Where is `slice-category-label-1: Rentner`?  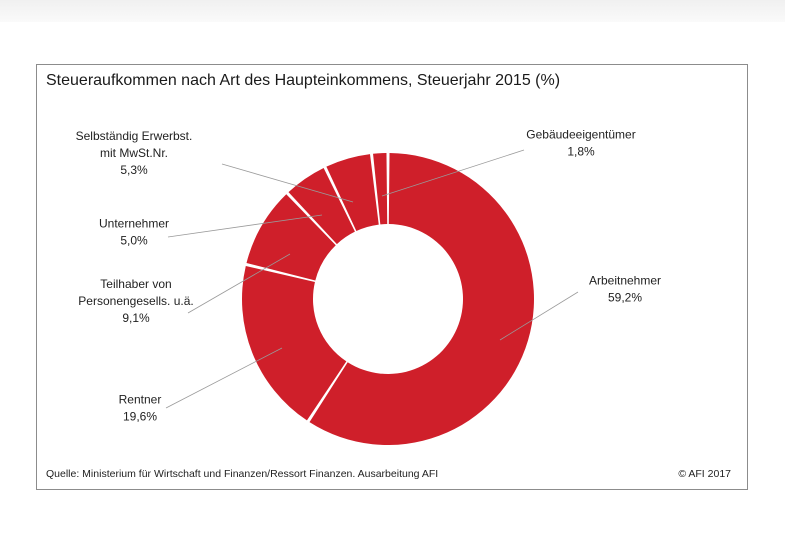
slice-category-label-1: Rentner is located at coordinates (140, 400).